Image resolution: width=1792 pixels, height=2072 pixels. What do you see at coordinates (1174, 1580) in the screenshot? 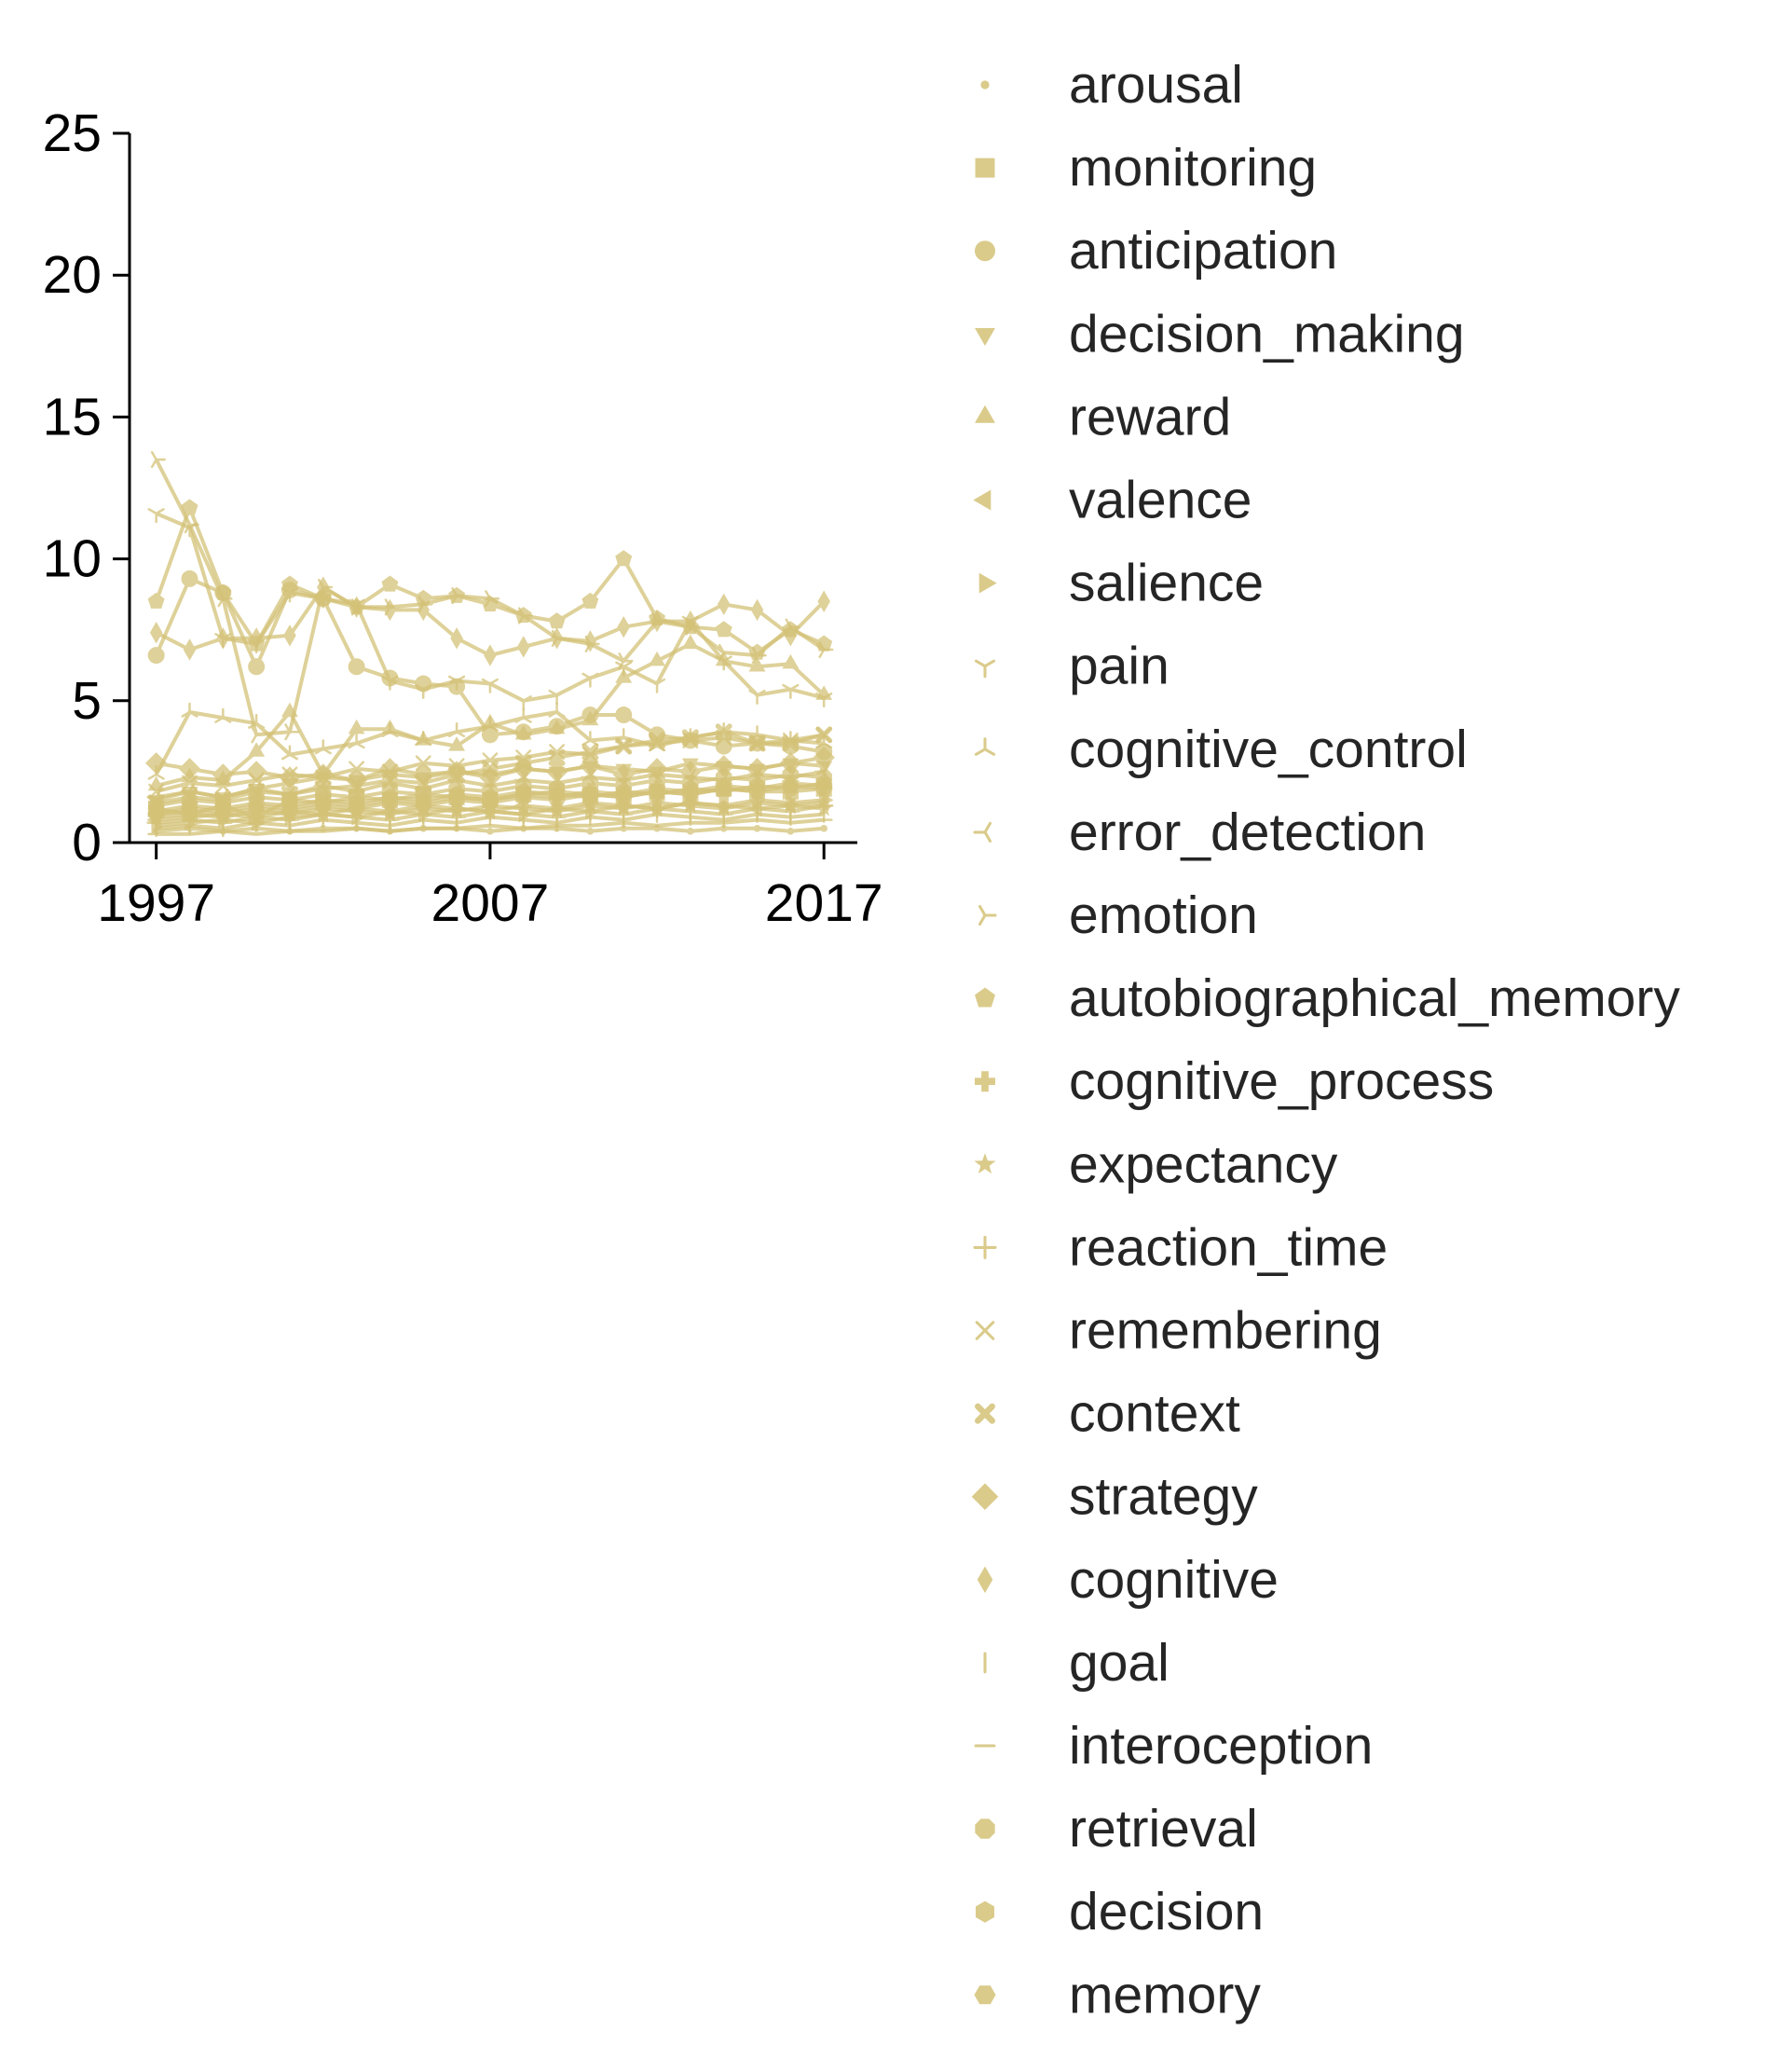
I see `legend-label: cognitive` at bounding box center [1174, 1580].